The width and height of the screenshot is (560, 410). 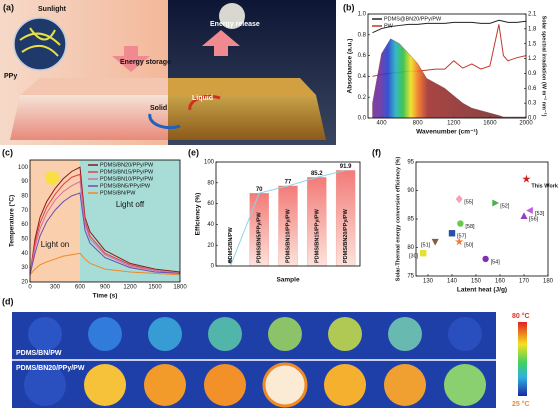 What do you see at coordinates (524, 282) in the screenshot?
I see `x-tick-label: 170` at bounding box center [524, 282].